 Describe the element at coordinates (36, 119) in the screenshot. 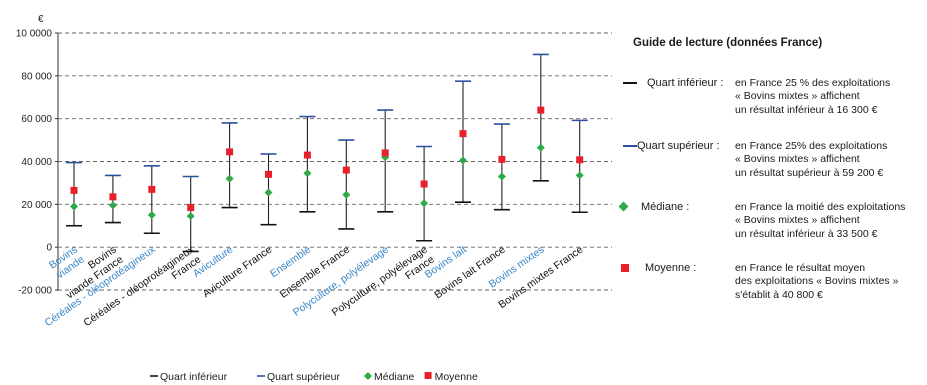

I see `y-tick-label: 60 000` at that location.